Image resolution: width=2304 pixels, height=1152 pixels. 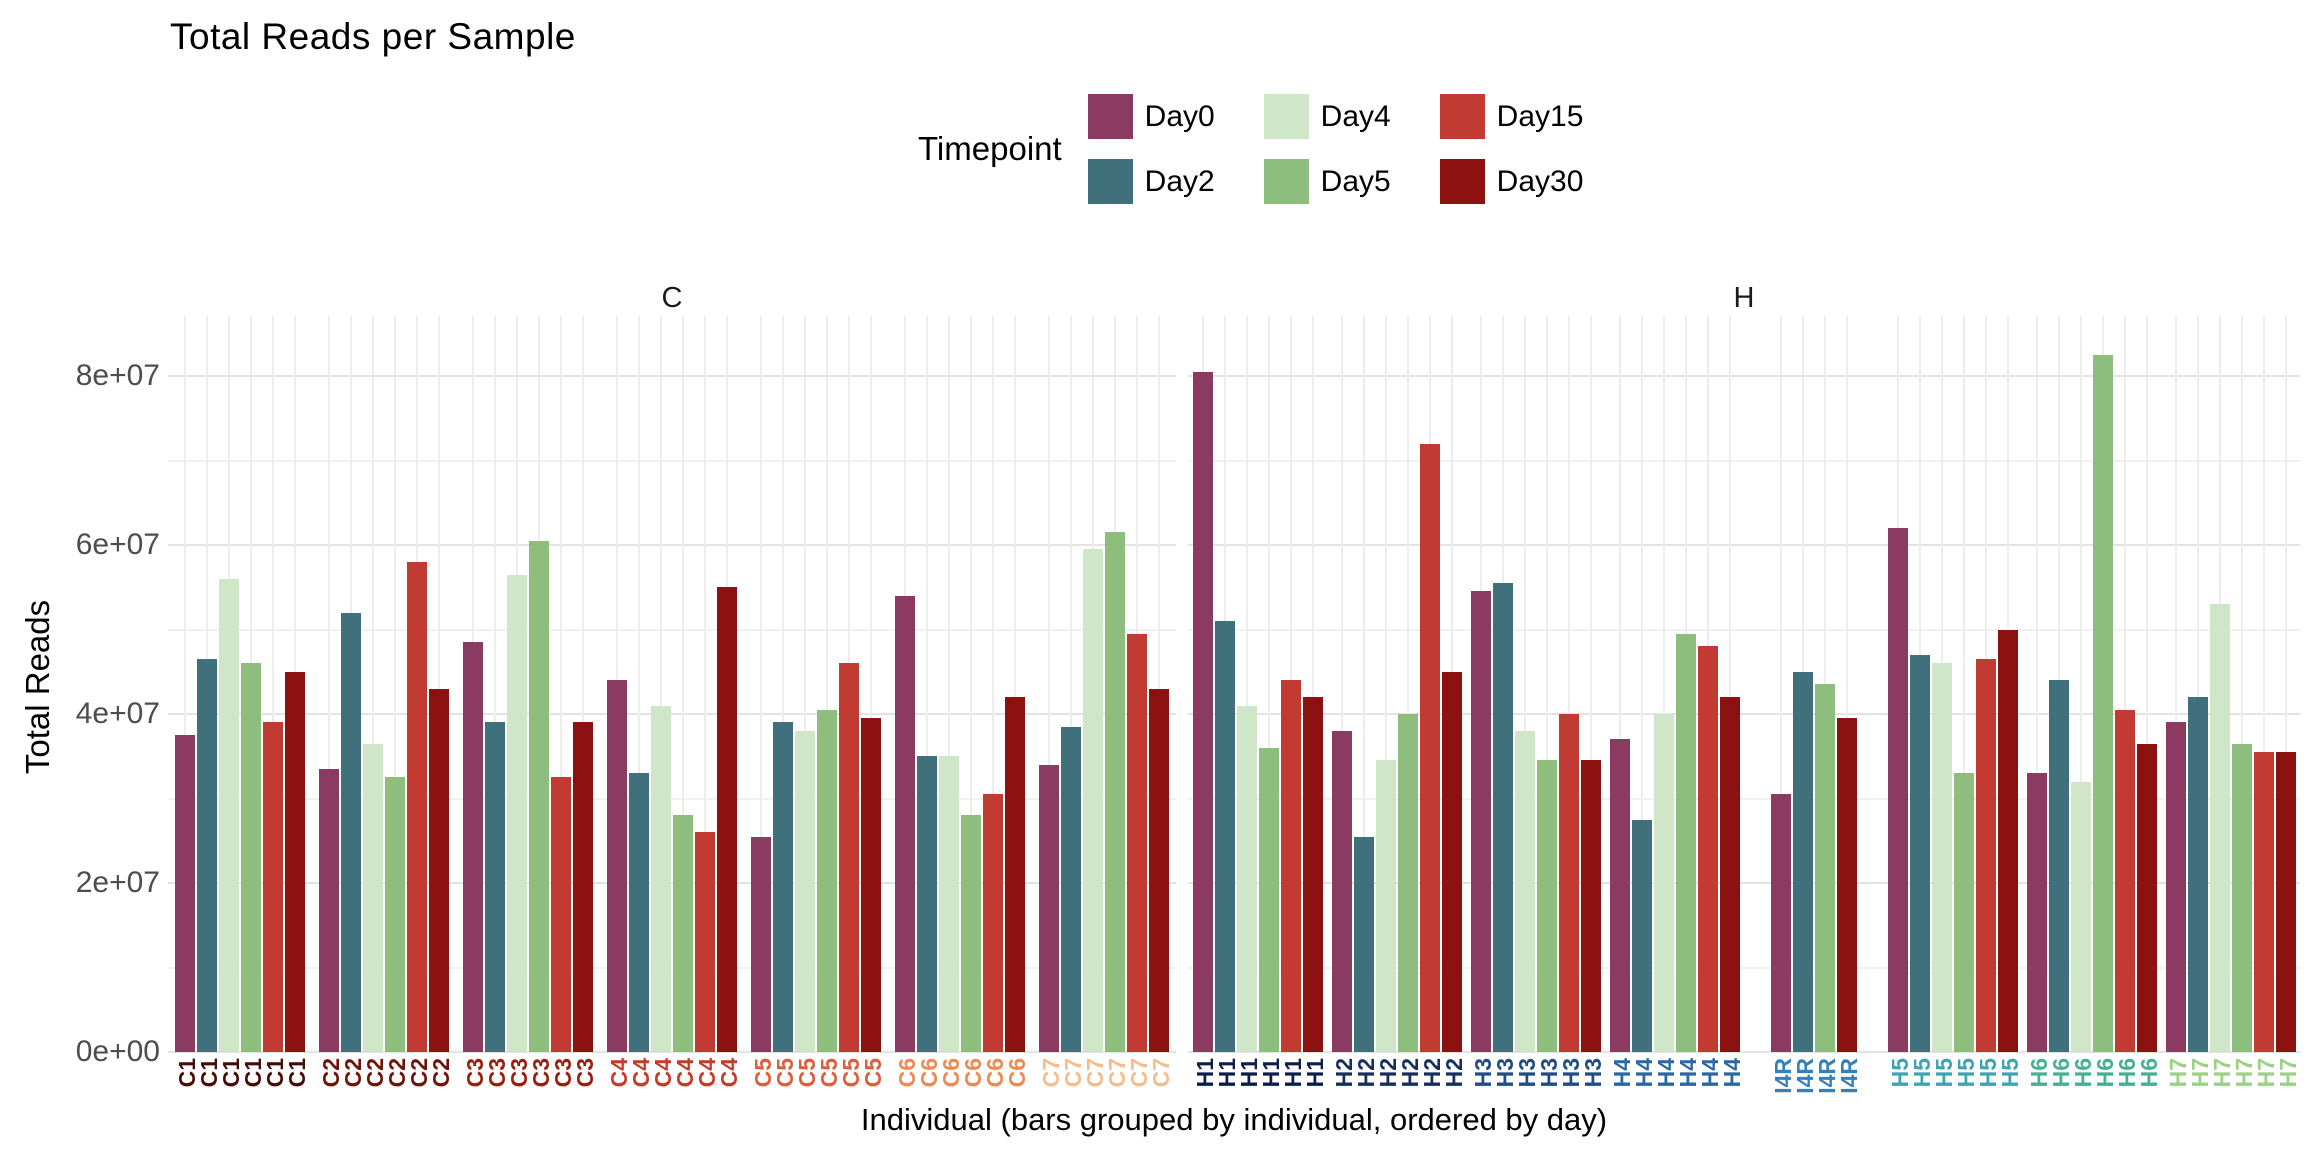 I want to click on x-tick-label-h7: H7, so click(x=2287, y=1073).